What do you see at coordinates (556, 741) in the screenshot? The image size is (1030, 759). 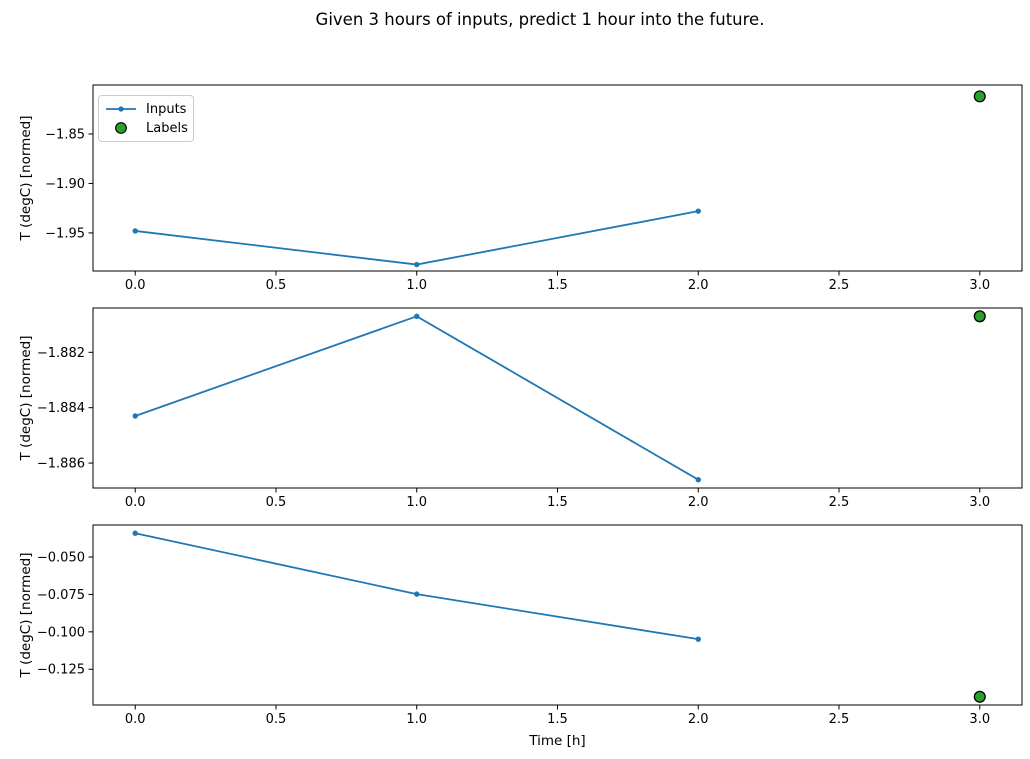 I see `x-axis-label: Time [h]` at bounding box center [556, 741].